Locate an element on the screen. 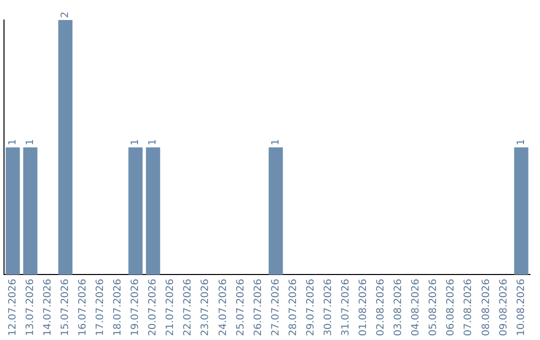 This screenshot has height=340, width=540. x-tick-label: 26.07.2026 is located at coordinates (258, 307).